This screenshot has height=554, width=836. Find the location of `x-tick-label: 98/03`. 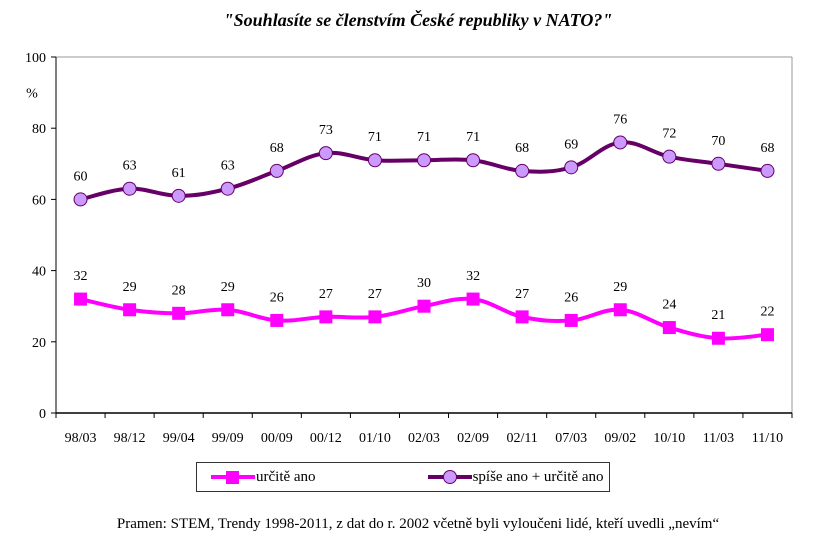

x-tick-label: 98/03 is located at coordinates (81, 438).